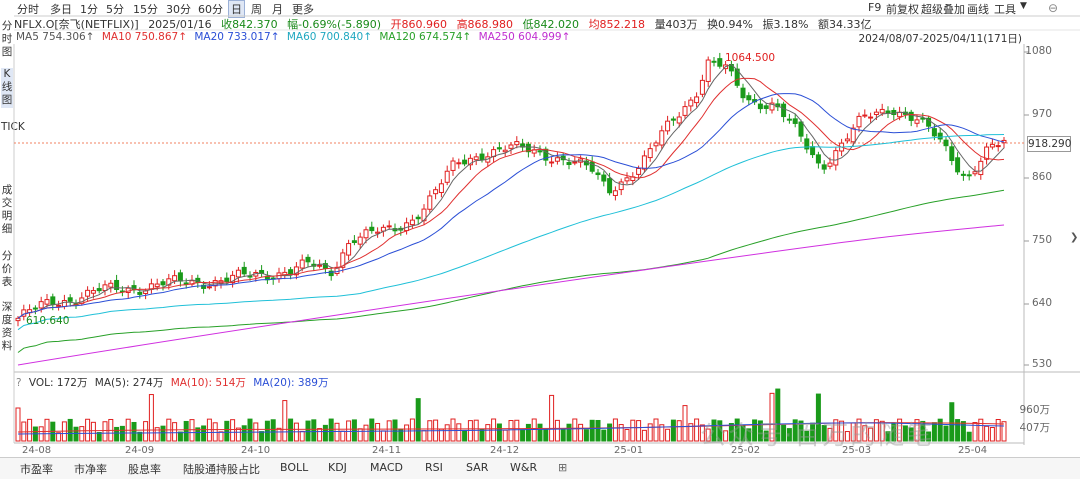 The height and width of the screenshot is (479, 1080). What do you see at coordinates (19, 383) in the screenshot?
I see `help-icon: ?` at bounding box center [19, 383].